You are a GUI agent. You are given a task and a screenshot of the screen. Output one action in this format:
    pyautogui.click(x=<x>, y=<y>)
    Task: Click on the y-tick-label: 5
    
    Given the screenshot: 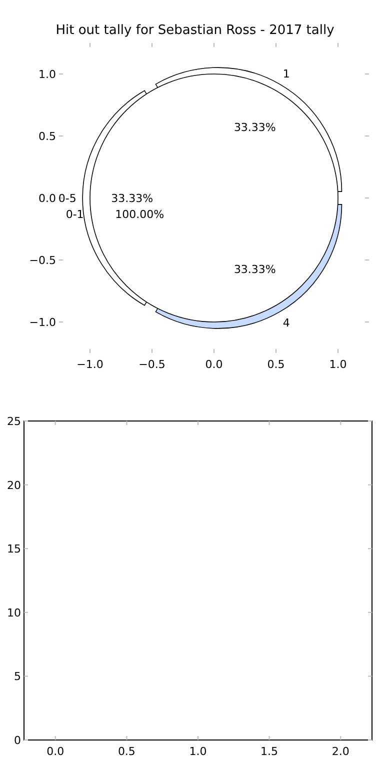 What is the action you would take?
    pyautogui.click(x=17, y=677)
    